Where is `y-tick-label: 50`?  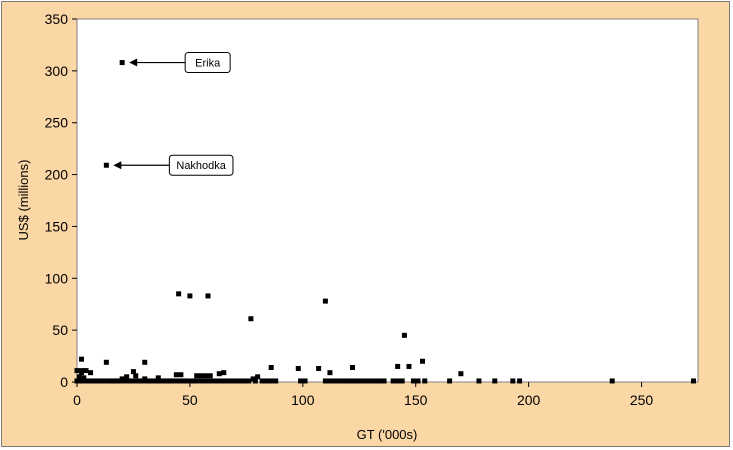
y-tick-label: 50 is located at coordinates (60, 330).